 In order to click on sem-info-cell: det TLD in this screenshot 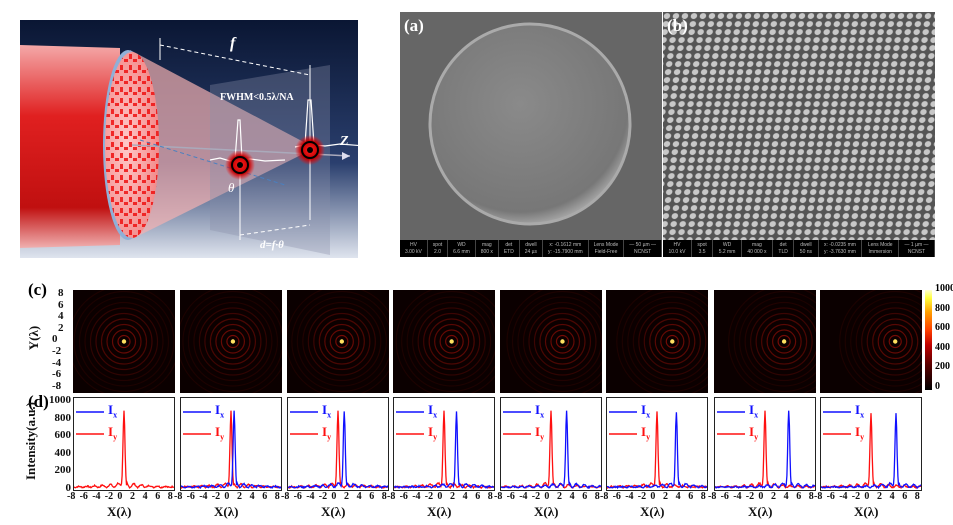, I will do `click(784, 248)`.